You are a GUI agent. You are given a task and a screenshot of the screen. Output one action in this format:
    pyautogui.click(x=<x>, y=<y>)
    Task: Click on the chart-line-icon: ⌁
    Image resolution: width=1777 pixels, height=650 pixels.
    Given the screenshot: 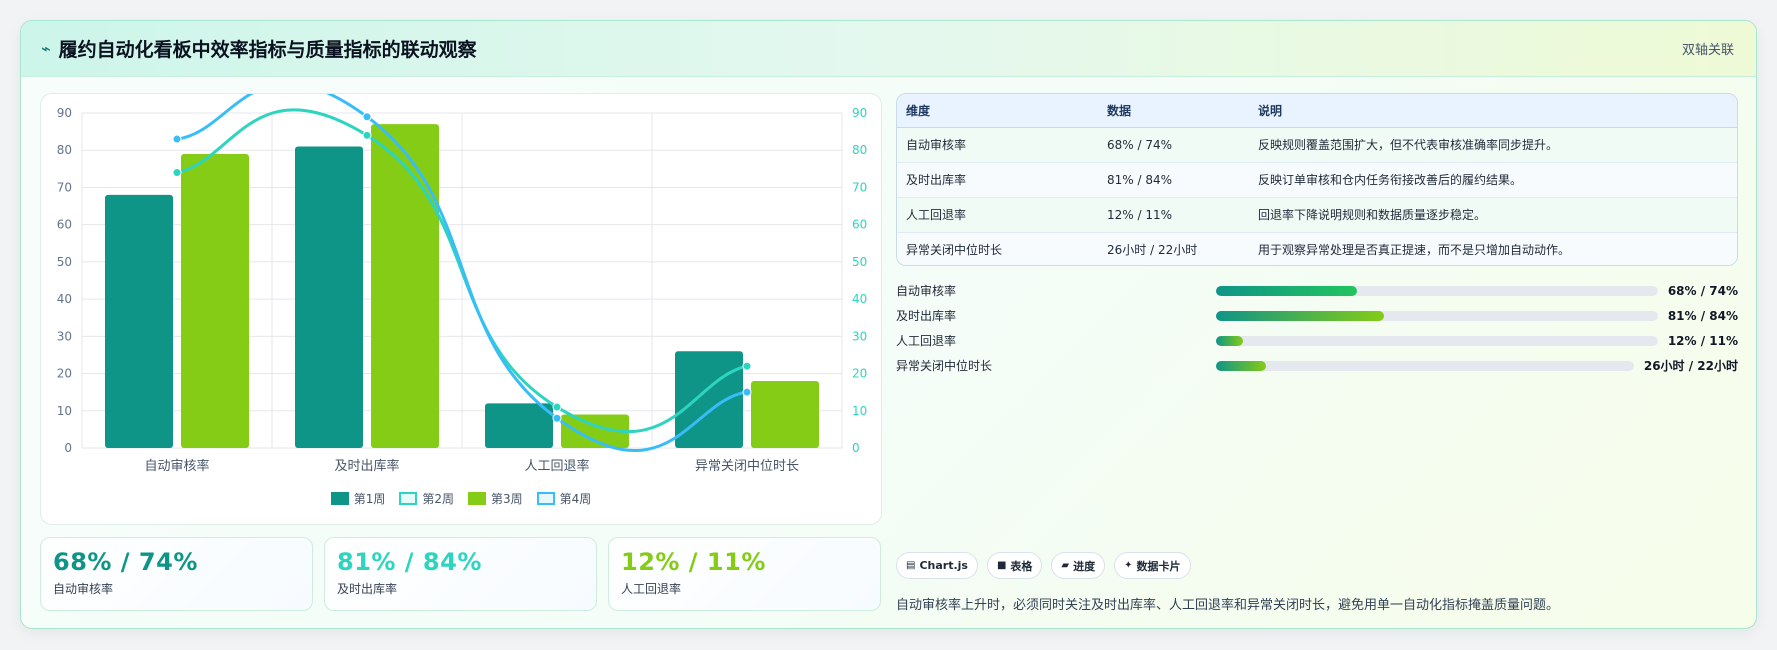 What is the action you would take?
    pyautogui.click(x=46, y=48)
    